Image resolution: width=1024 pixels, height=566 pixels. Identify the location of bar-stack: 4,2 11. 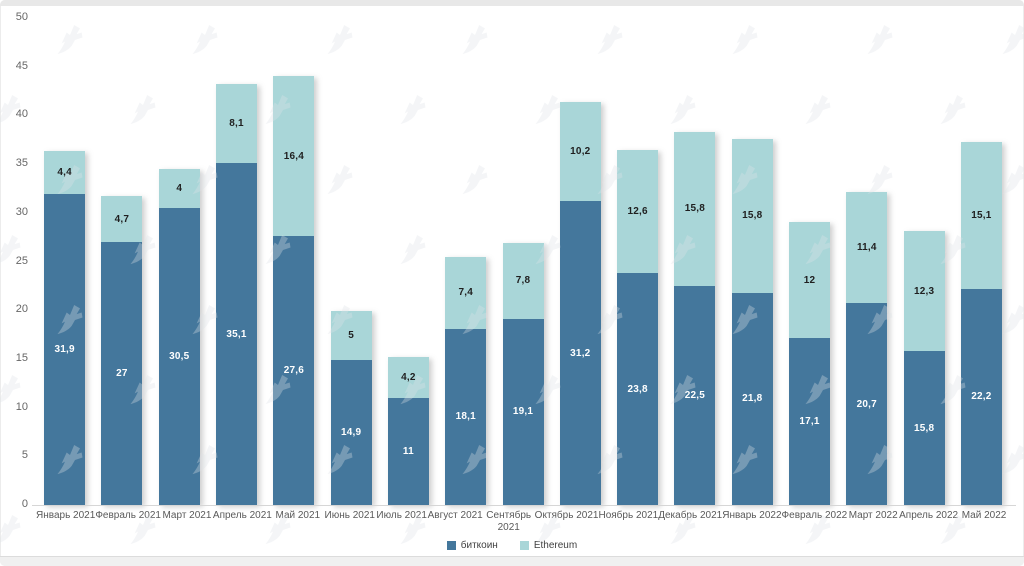
(408, 430).